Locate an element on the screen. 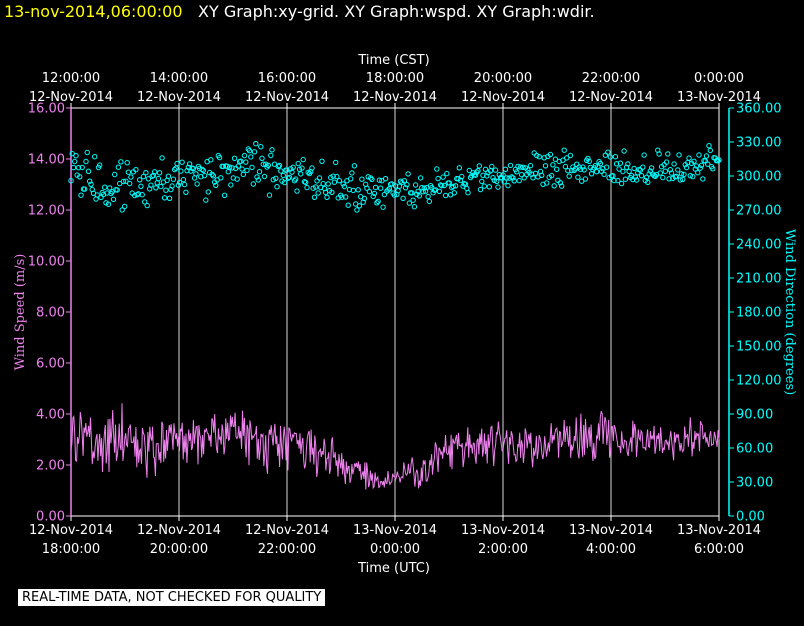 The width and height of the screenshot is (804, 626). right-tick-label: 210.00 is located at coordinates (759, 279).